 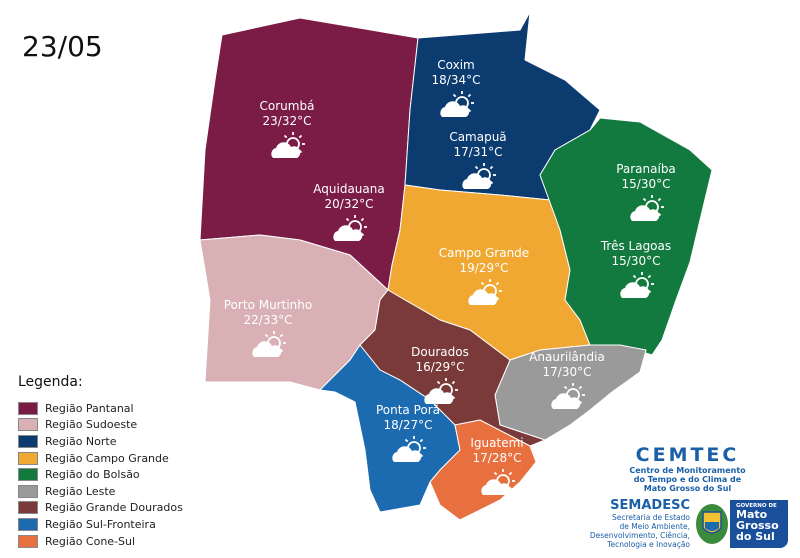 I want to click on city-name: Três Lagoas, so click(x=635, y=246).